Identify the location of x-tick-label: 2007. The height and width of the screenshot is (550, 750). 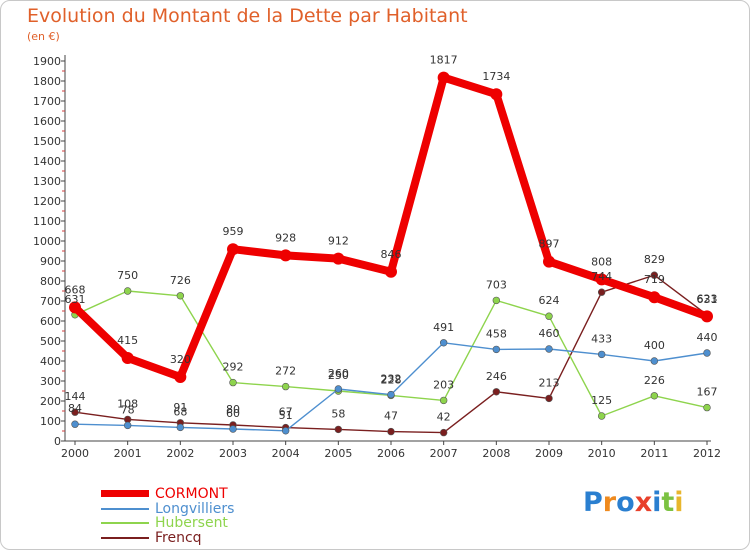
(444, 453).